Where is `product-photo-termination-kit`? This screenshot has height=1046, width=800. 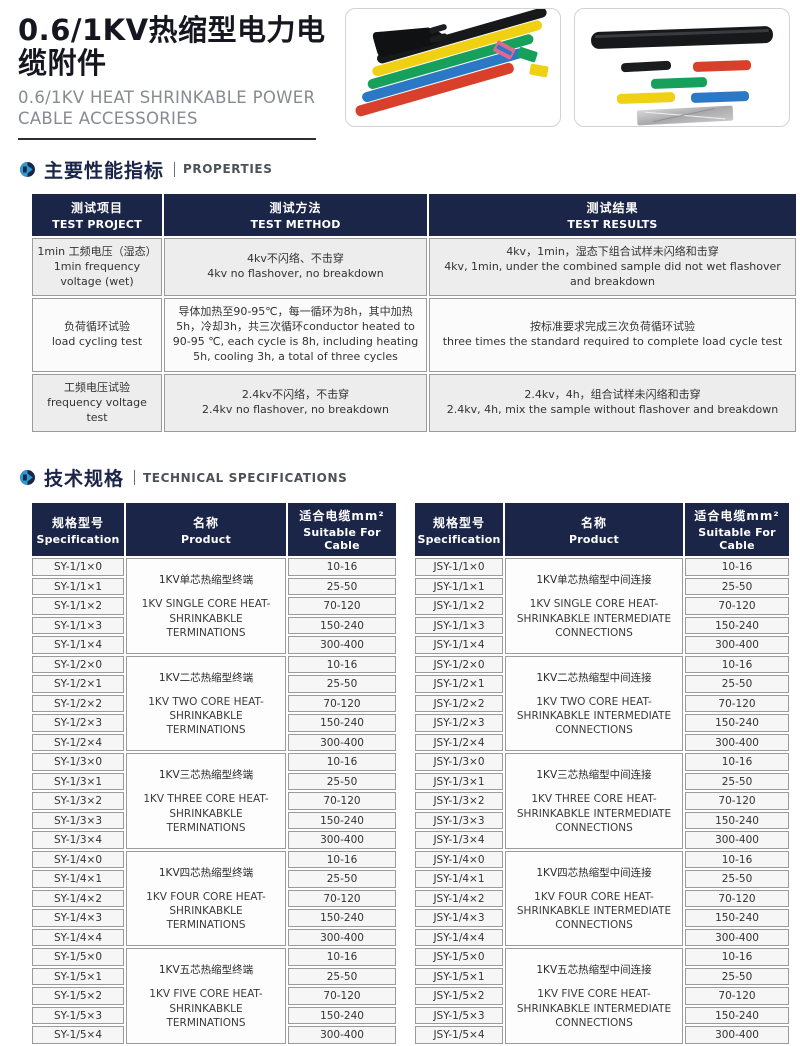 product-photo-termination-kit is located at coordinates (453, 67).